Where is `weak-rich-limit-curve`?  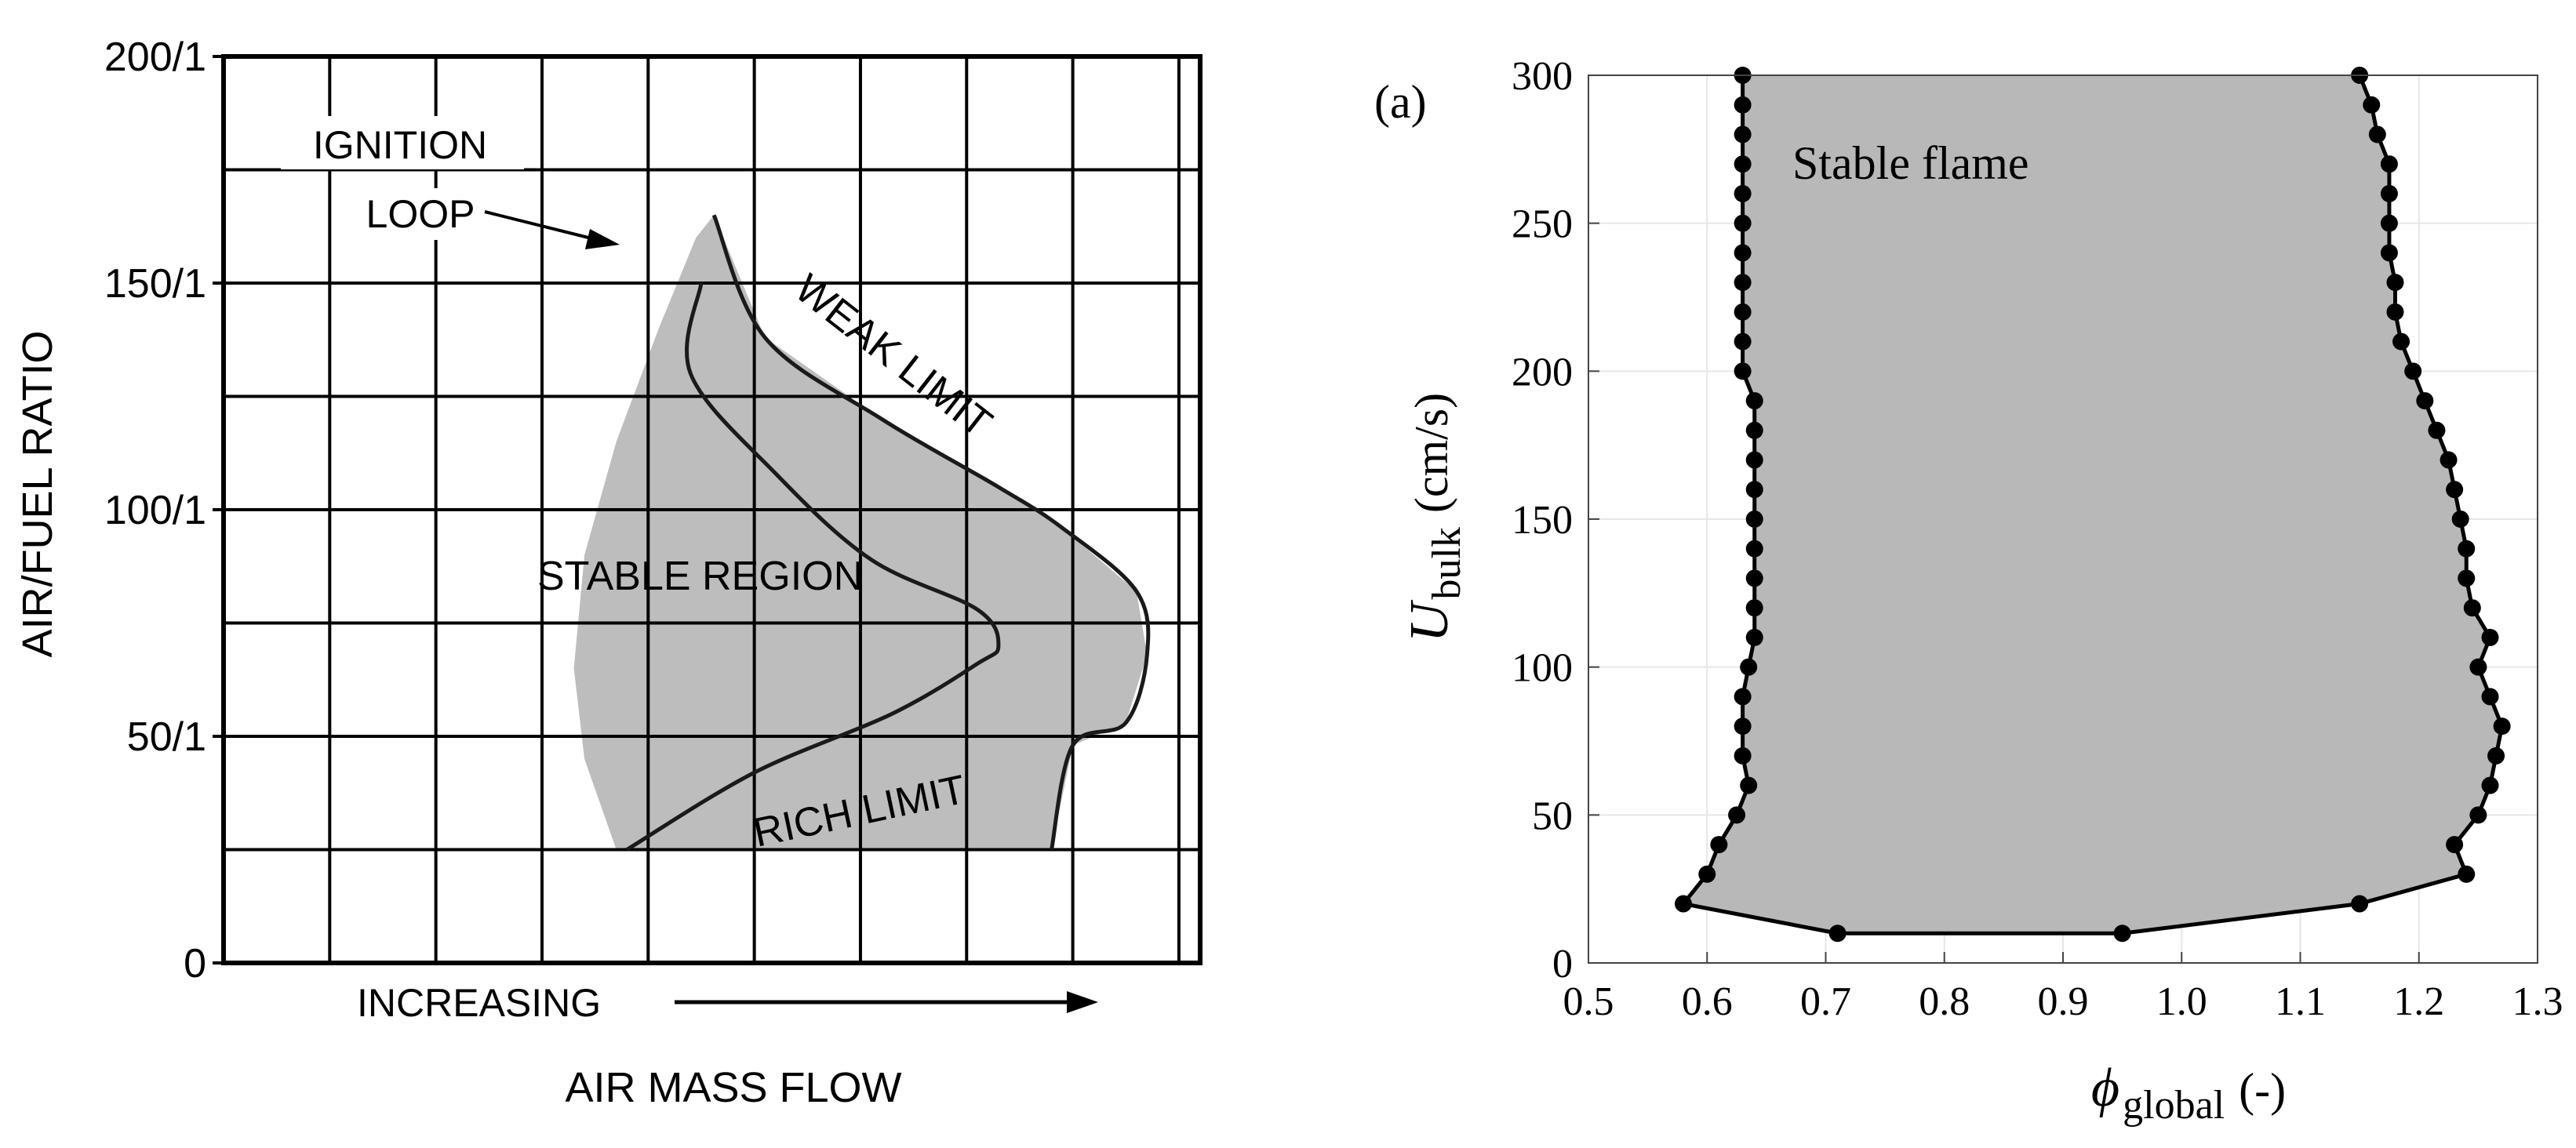
weak-rich-limit-curve is located at coordinates (931, 532).